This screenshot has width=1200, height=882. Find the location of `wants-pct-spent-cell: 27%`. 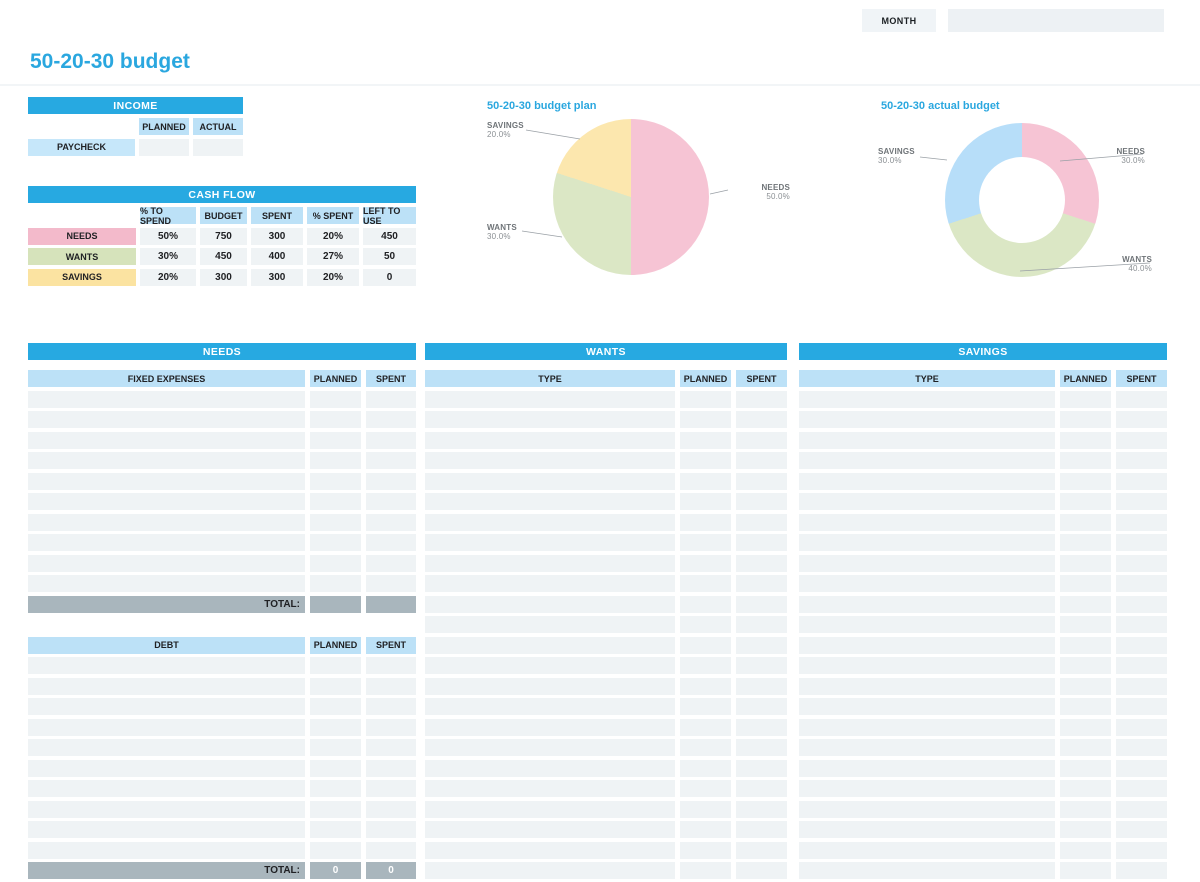

wants-pct-spent-cell: 27% is located at coordinates (333, 256).